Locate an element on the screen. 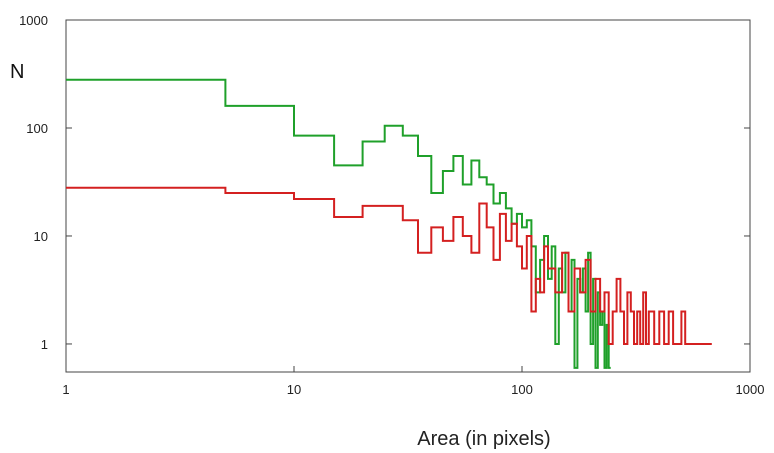  y-tick-label-10: 10 is located at coordinates (41, 236).